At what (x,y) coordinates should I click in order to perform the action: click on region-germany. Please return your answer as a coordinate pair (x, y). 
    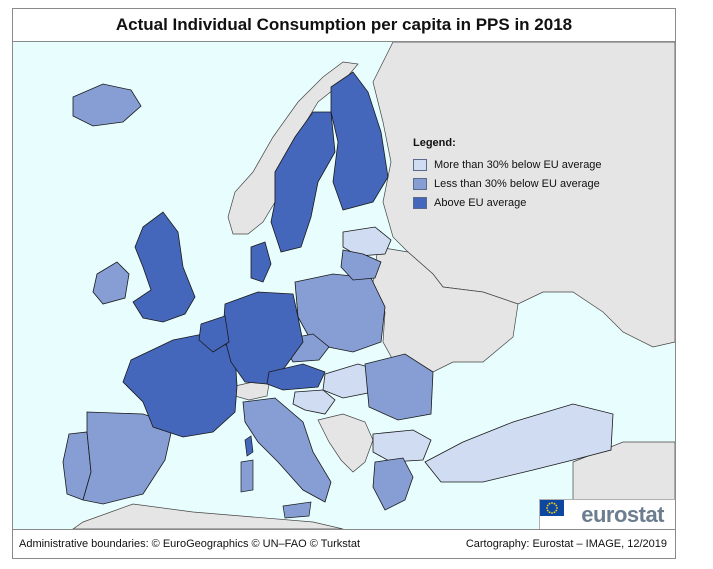
    Looking at the image, I should click on (263, 338).